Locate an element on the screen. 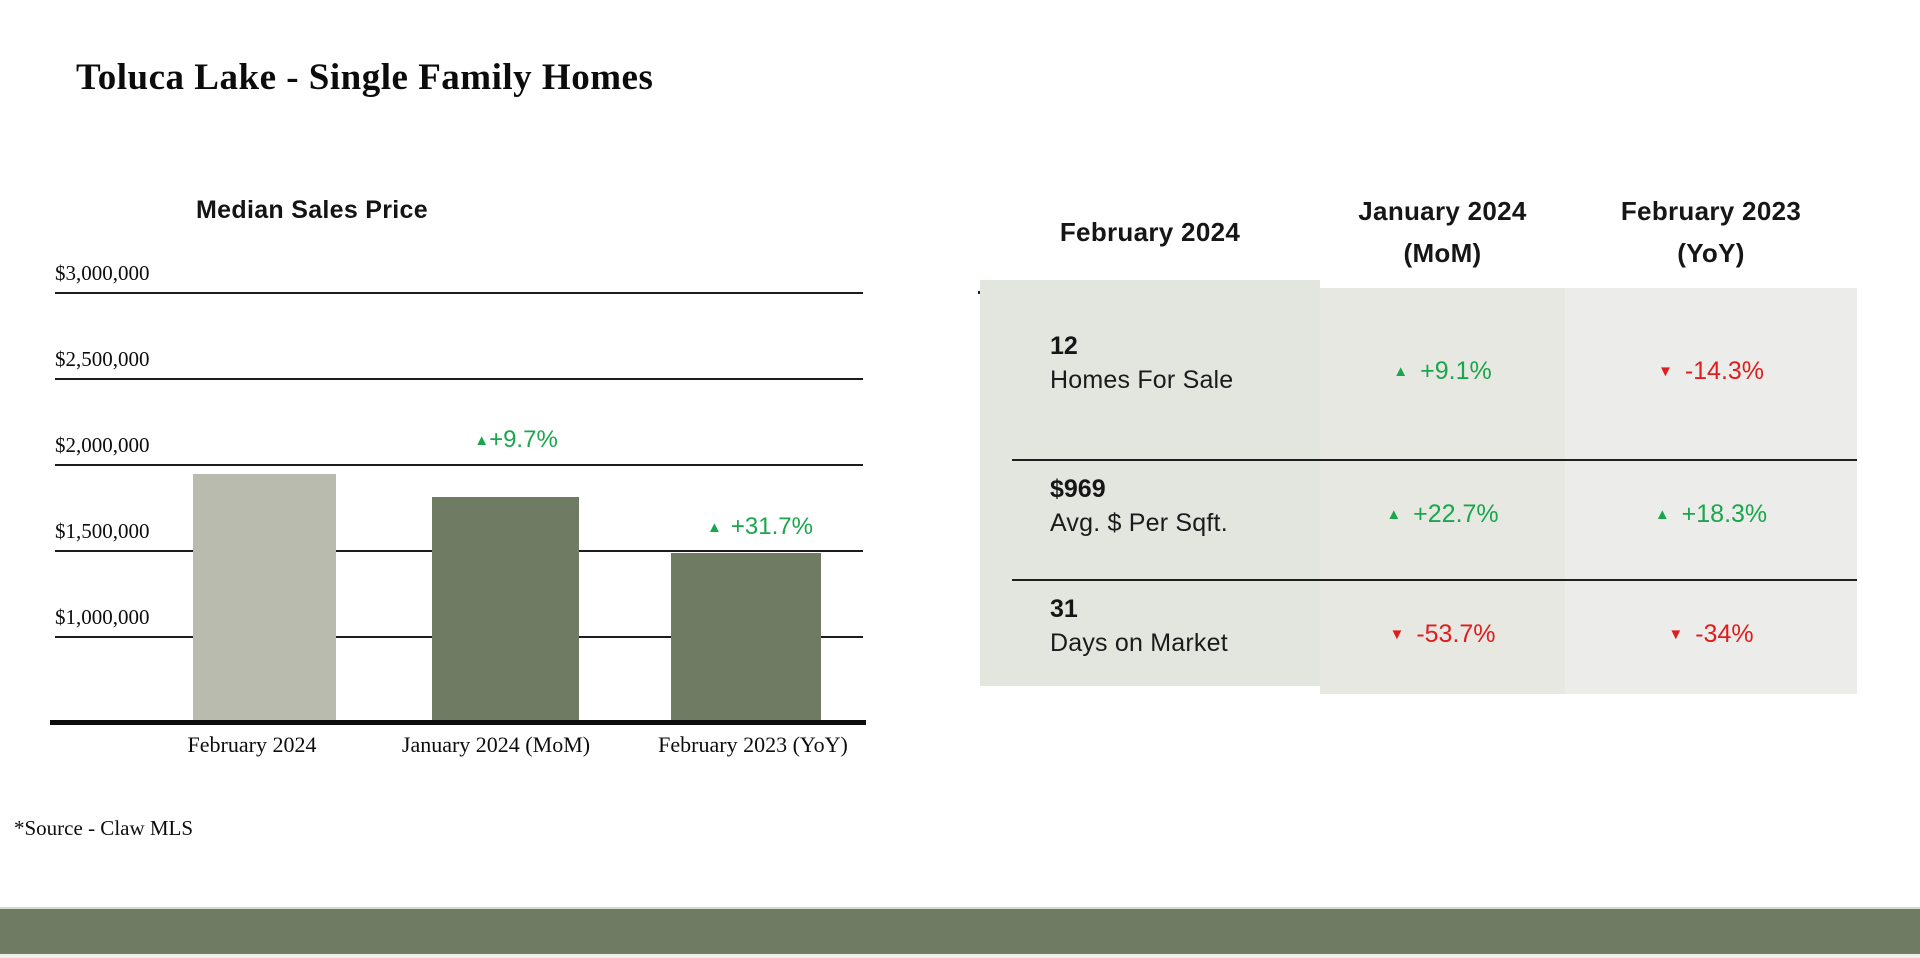 The image size is (1920, 958). y-tick-label: $3,000,000 is located at coordinates (102, 273).